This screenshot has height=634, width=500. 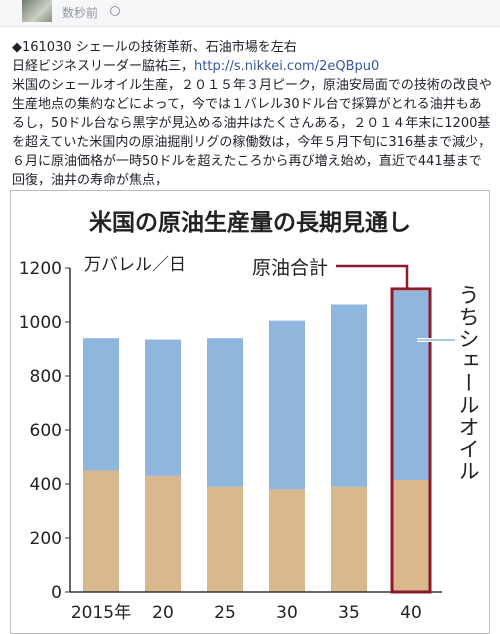 I want to click on y-tick-label: 1000, so click(x=40, y=323).